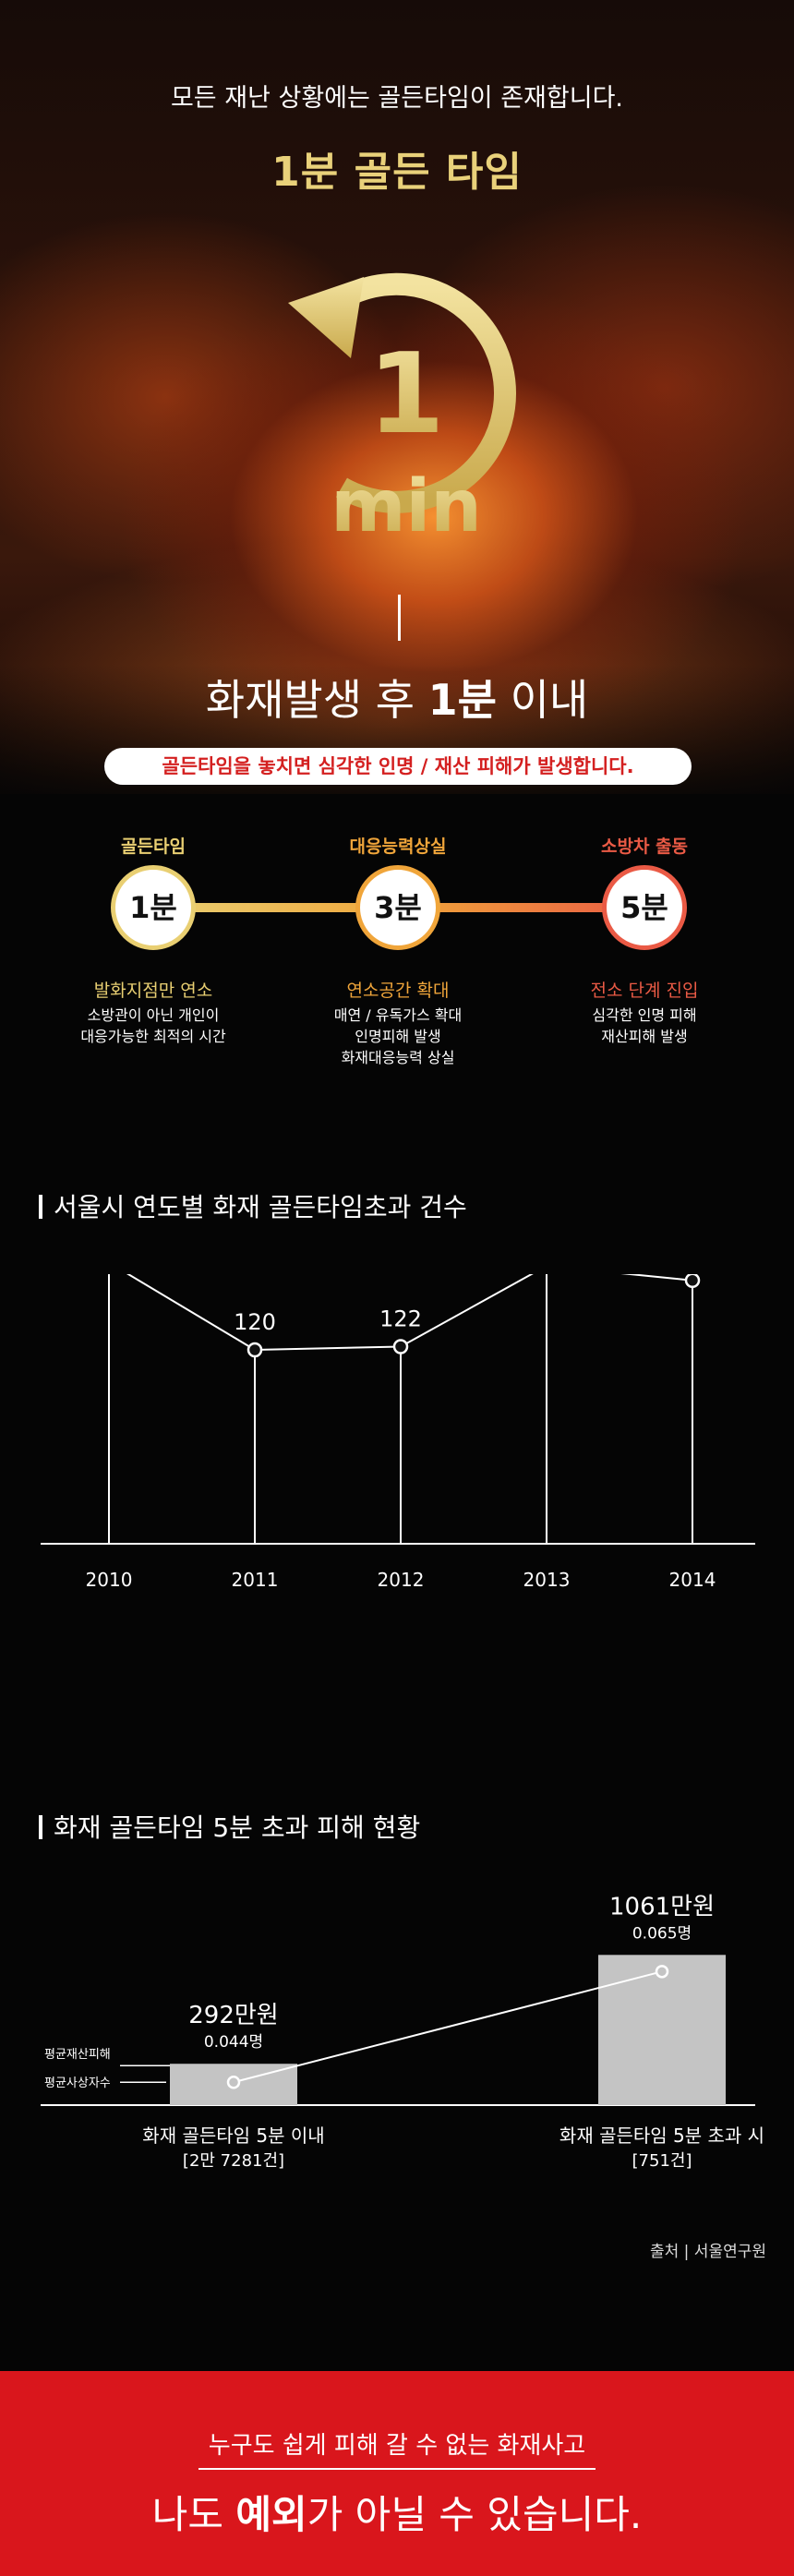  I want to click on clock-unit: min, so click(406, 506).